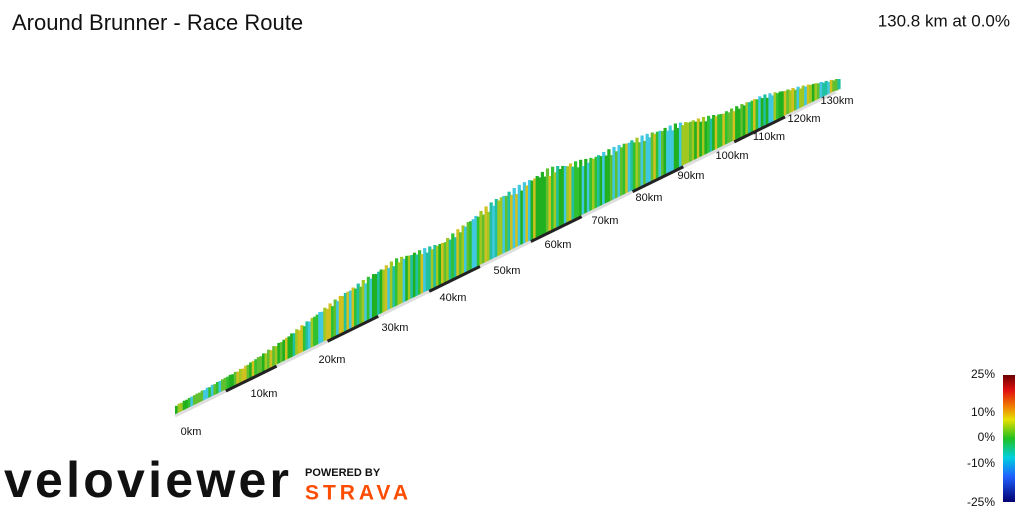 The image size is (1024, 517). What do you see at coordinates (731, 156) in the screenshot?
I see `km-label: 100km` at bounding box center [731, 156].